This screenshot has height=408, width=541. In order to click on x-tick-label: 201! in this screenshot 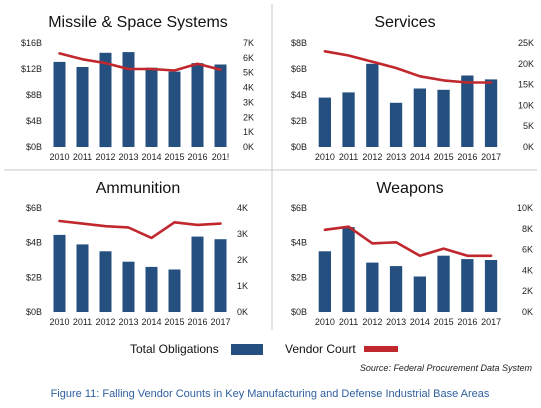, I will do `click(221, 157)`.